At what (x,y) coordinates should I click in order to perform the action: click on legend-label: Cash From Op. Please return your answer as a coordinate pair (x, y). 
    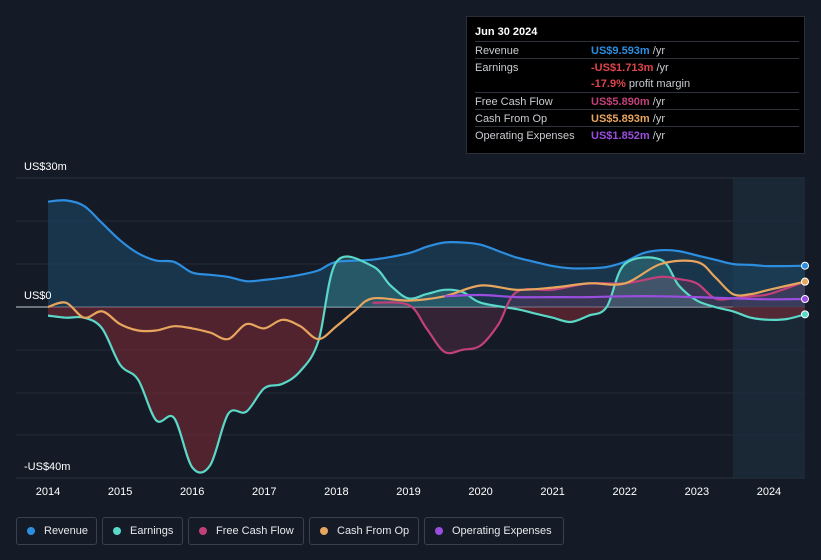
    Looking at the image, I should click on (373, 531).